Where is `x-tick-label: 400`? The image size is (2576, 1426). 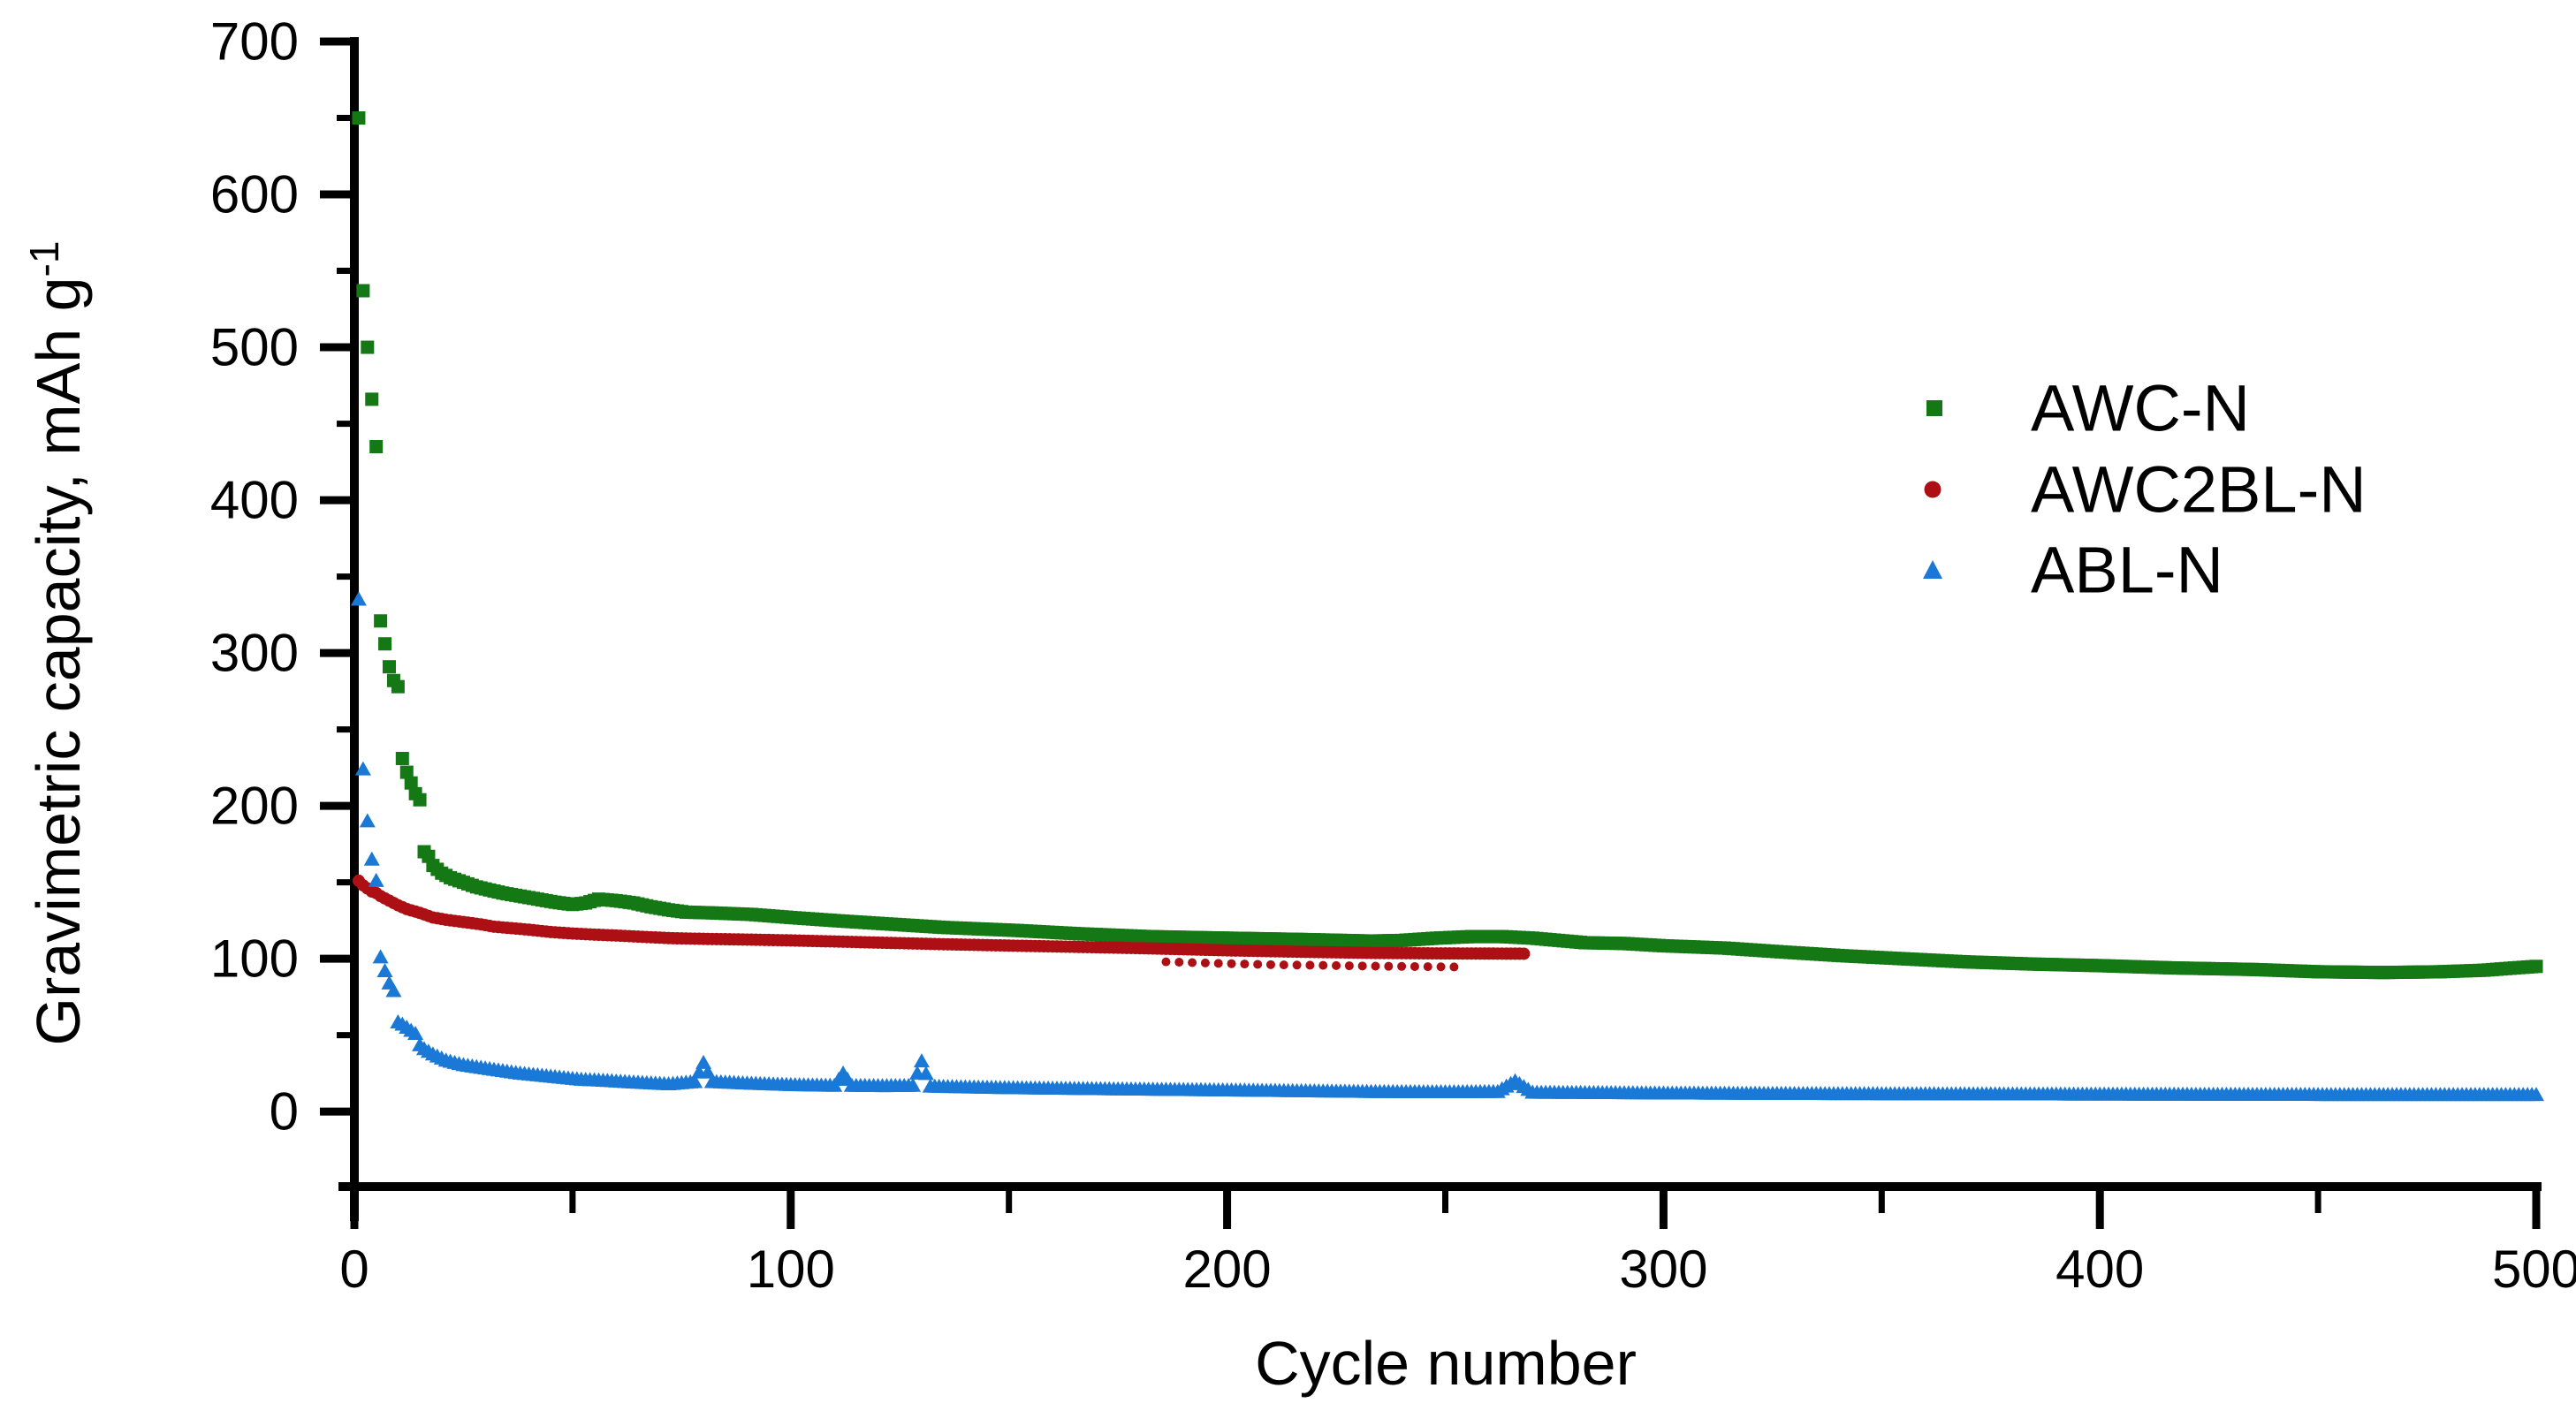 x-tick-label: 400 is located at coordinates (2099, 1269).